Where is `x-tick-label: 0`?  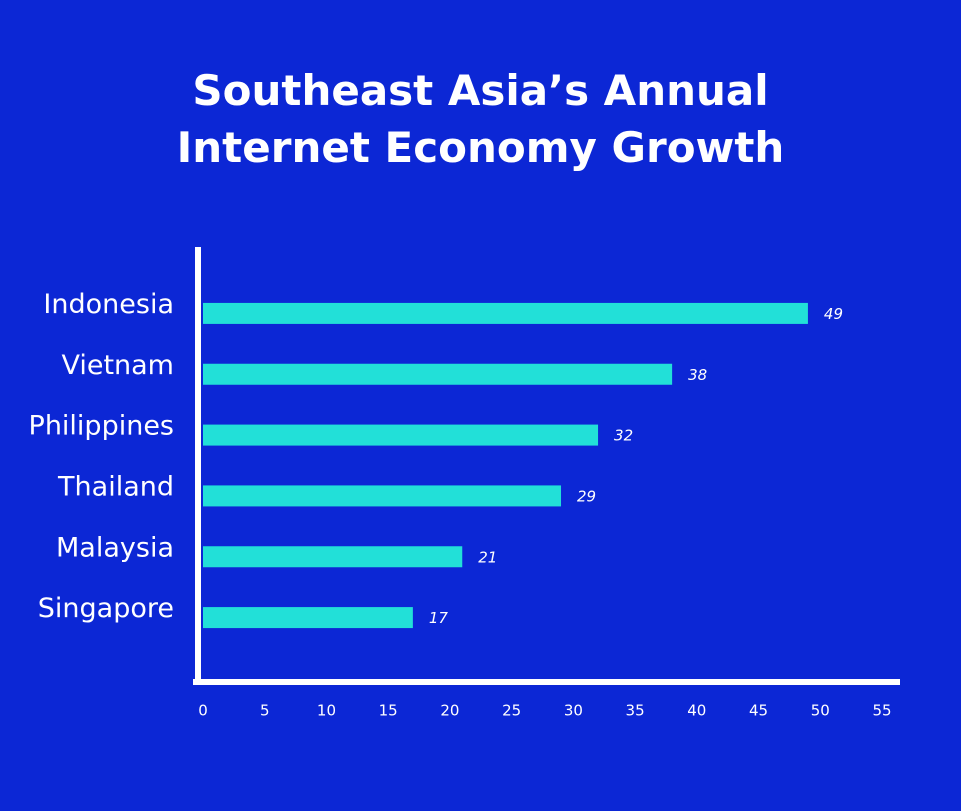 x-tick-label: 0 is located at coordinates (203, 711).